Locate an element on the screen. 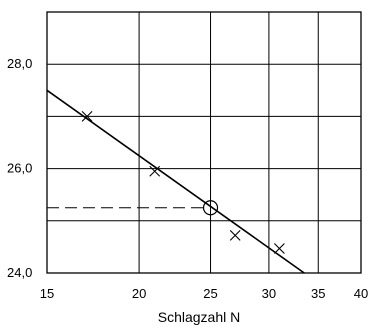  x-tick-label: 30 is located at coordinates (269, 293).